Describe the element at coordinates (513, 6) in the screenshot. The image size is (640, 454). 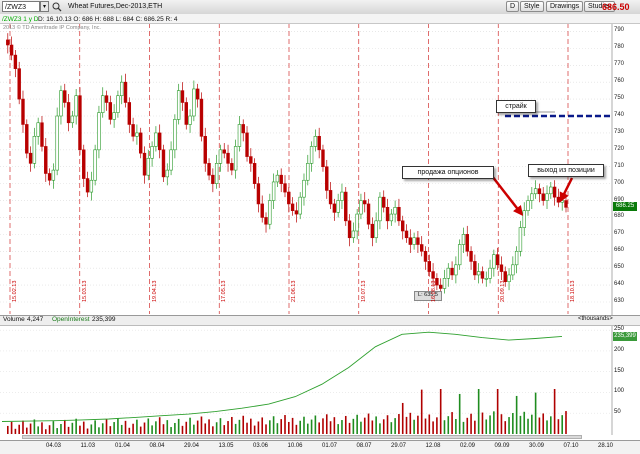
I see `d-timeframe-button: D` at that location.